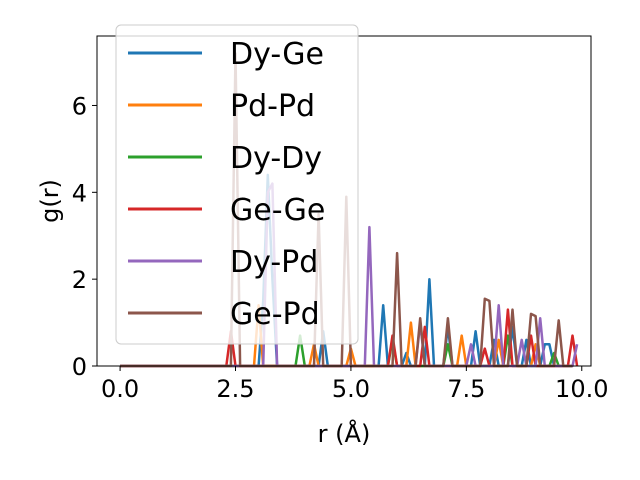 The height and width of the screenshot is (480, 640). I want to click on x-axis-label: r (Å), so click(344, 433).